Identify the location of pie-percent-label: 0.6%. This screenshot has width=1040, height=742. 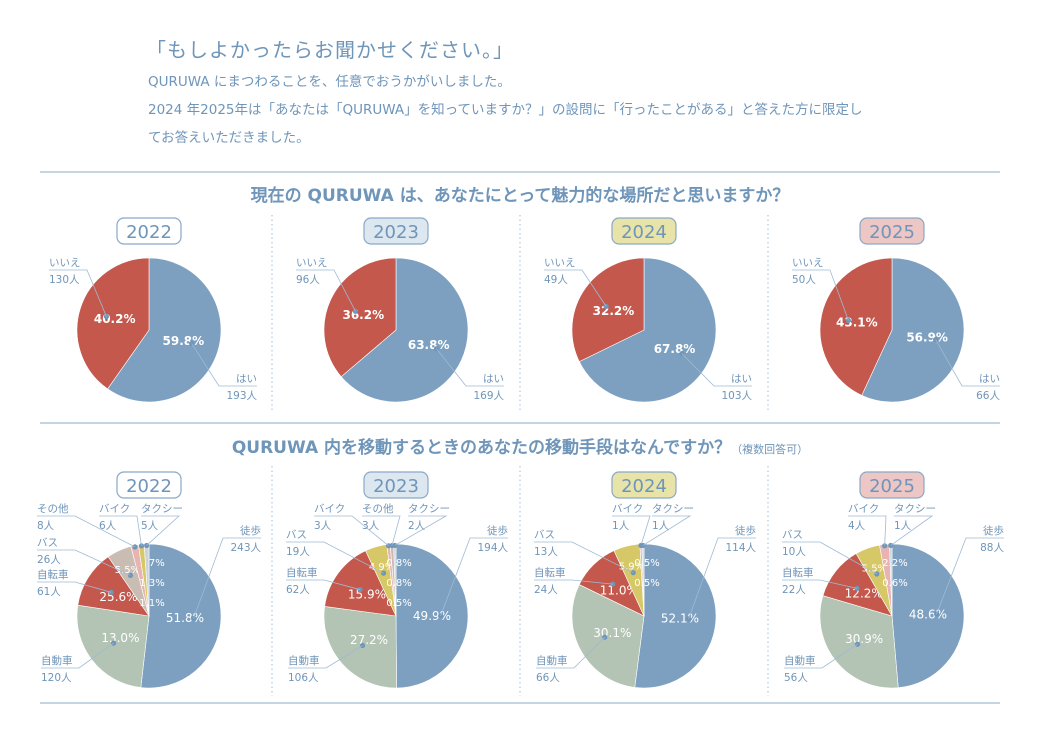
(894, 583).